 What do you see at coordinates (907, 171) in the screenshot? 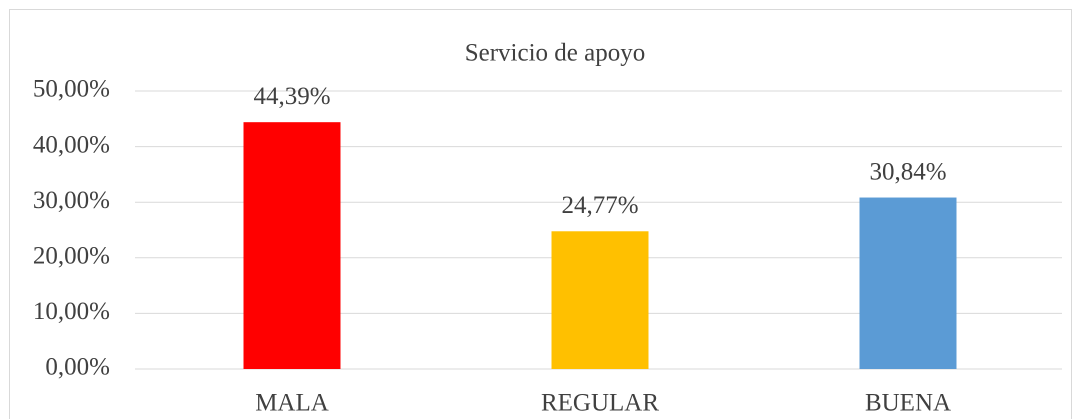
I see `value-label: 30,84%` at bounding box center [907, 171].